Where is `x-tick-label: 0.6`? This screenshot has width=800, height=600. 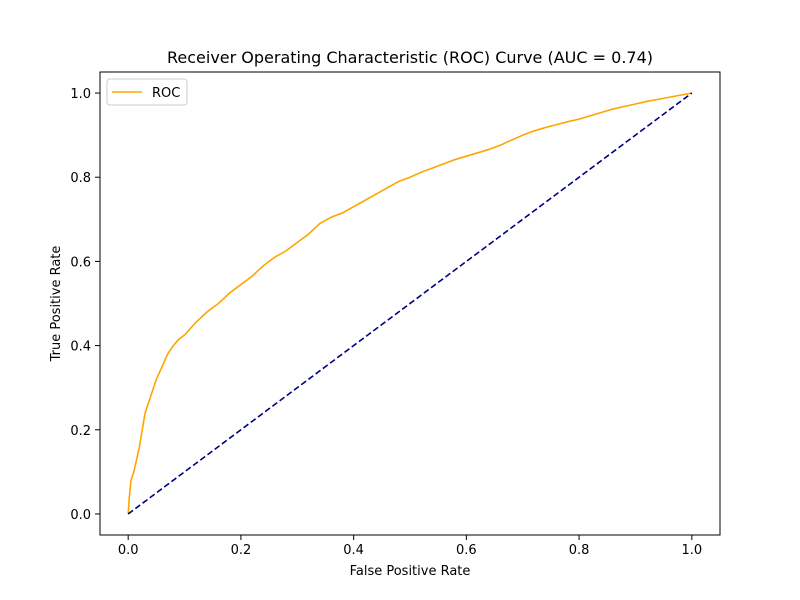
x-tick-label: 0.6 is located at coordinates (466, 550).